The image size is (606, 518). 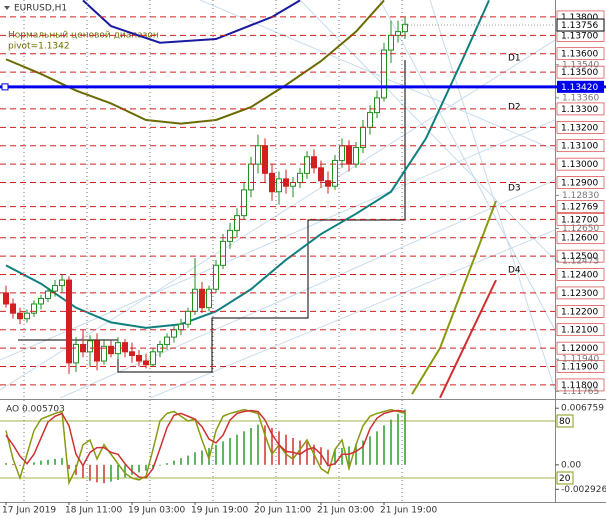 What do you see at coordinates (514, 271) in the screenshot?
I see `d-label: D4` at bounding box center [514, 271].